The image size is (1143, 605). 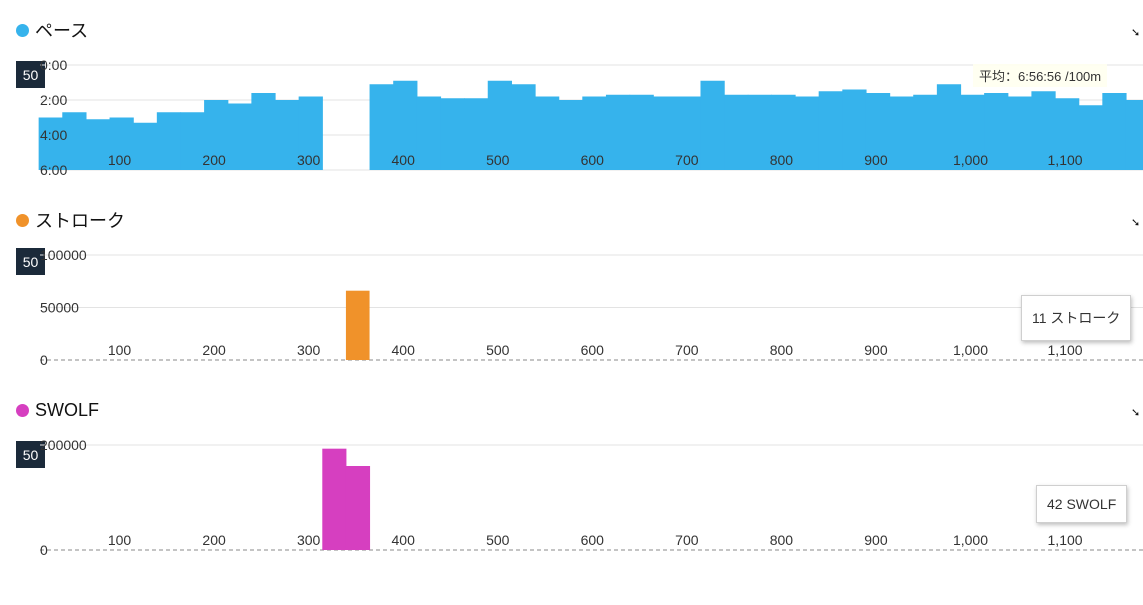 What do you see at coordinates (782, 160) in the screenshot?
I see `pace-x-tick-label: 800` at bounding box center [782, 160].